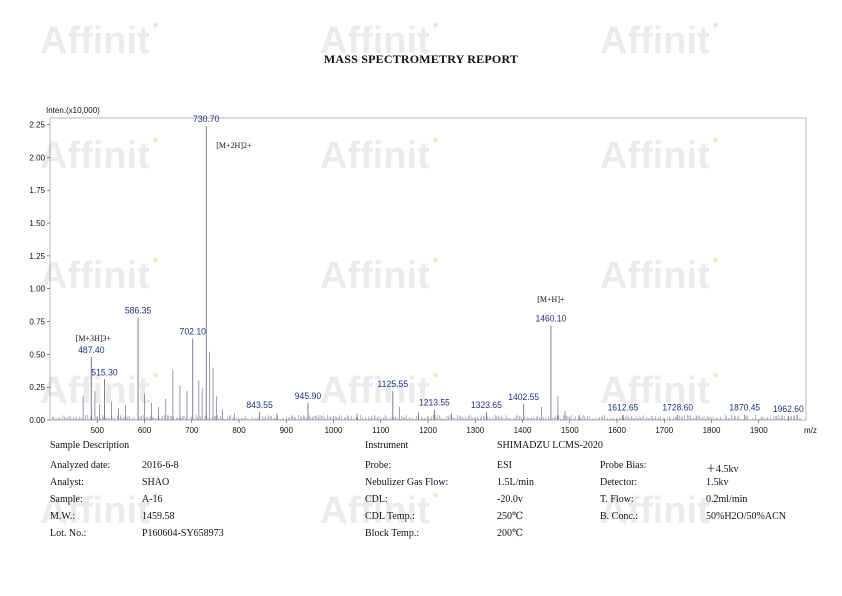  Describe the element at coordinates (392, 384) in the screenshot. I see `peak-label: 1125.55` at that location.